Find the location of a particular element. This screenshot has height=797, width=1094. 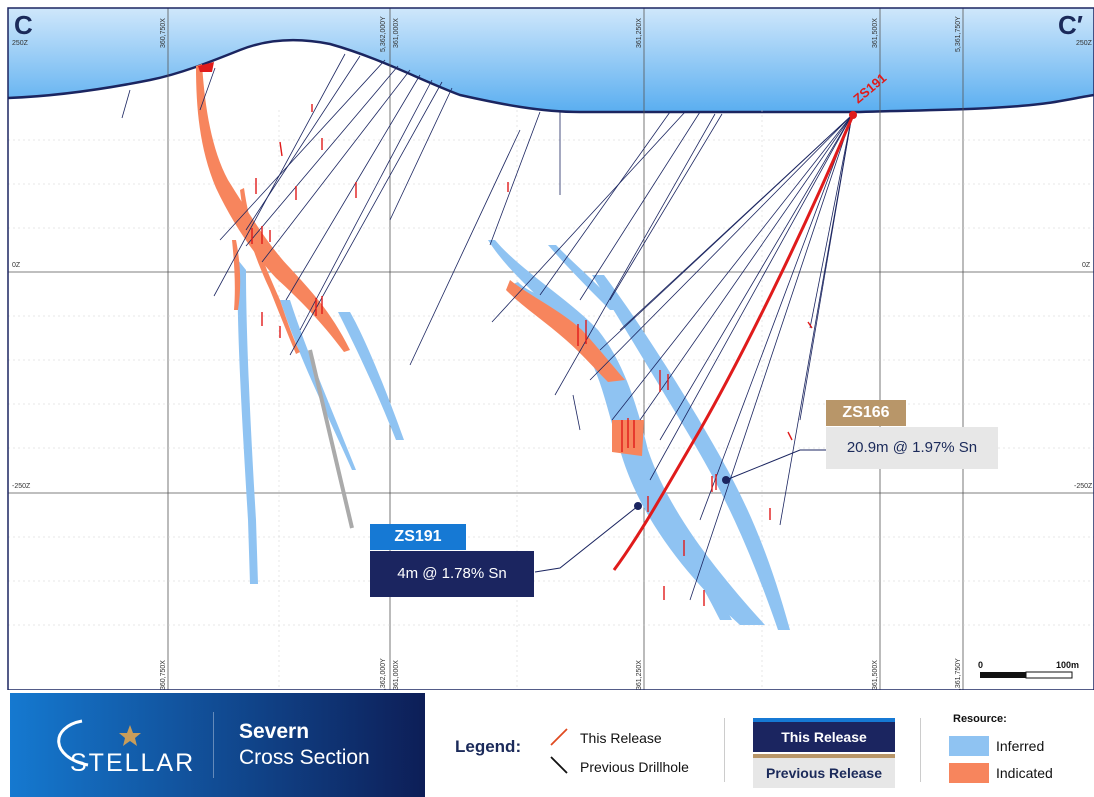

topography-line is located at coordinates (550, 76).